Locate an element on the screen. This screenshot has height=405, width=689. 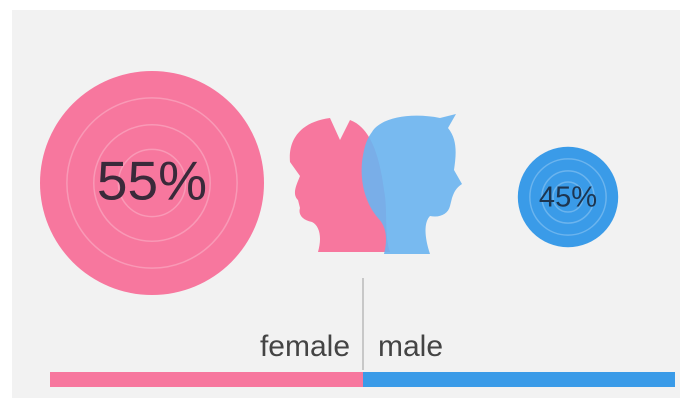
bubble is located at coordinates (568, 197).